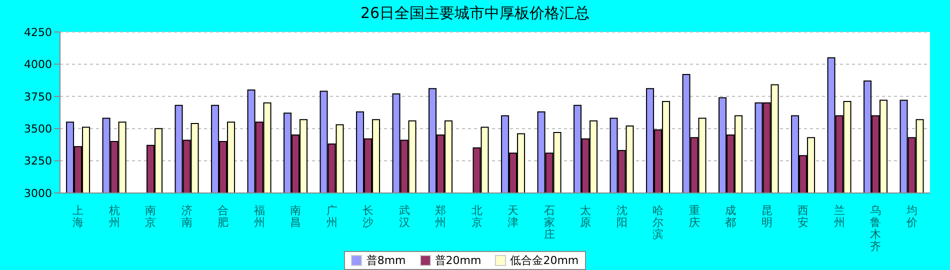 The width and height of the screenshot is (950, 270). I want to click on chart-title: 26日全国主要城市中厚板价格汇总, so click(475, 13).